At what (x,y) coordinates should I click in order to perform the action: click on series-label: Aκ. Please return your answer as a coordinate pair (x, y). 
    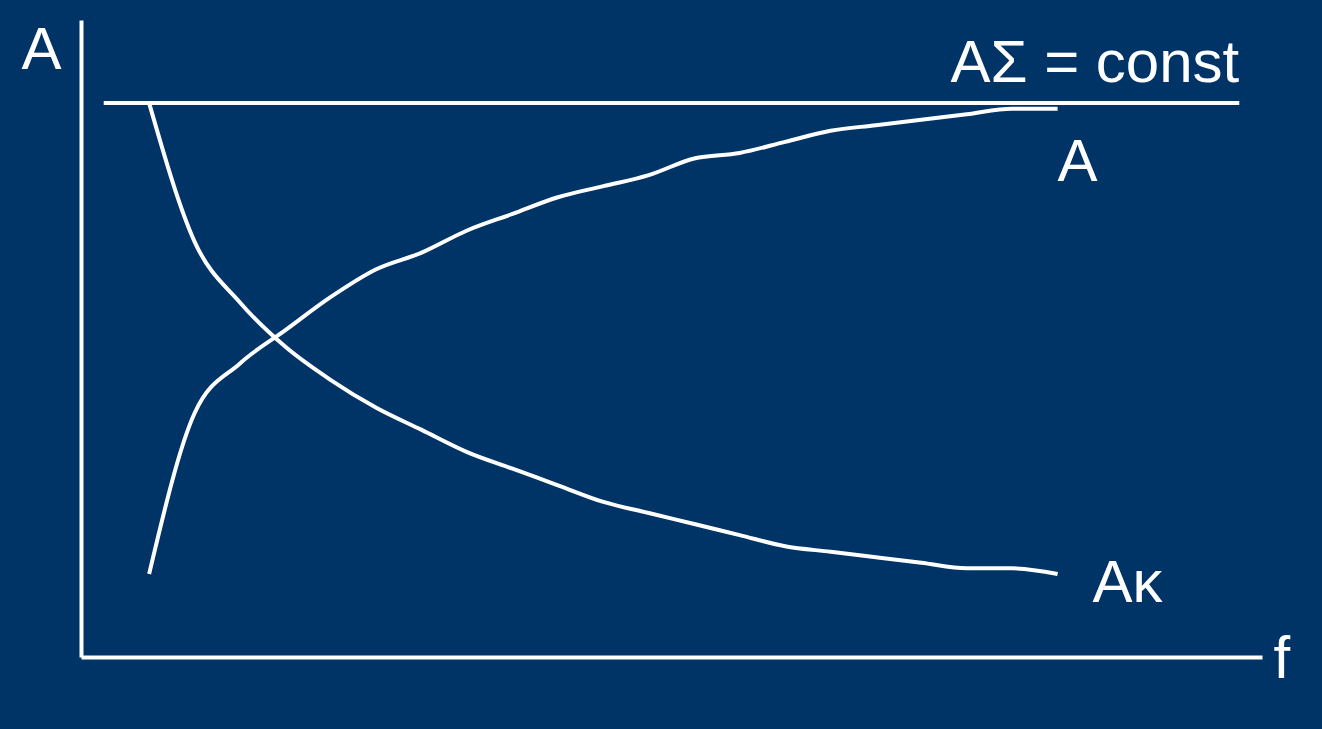
    Looking at the image, I should click on (1128, 581).